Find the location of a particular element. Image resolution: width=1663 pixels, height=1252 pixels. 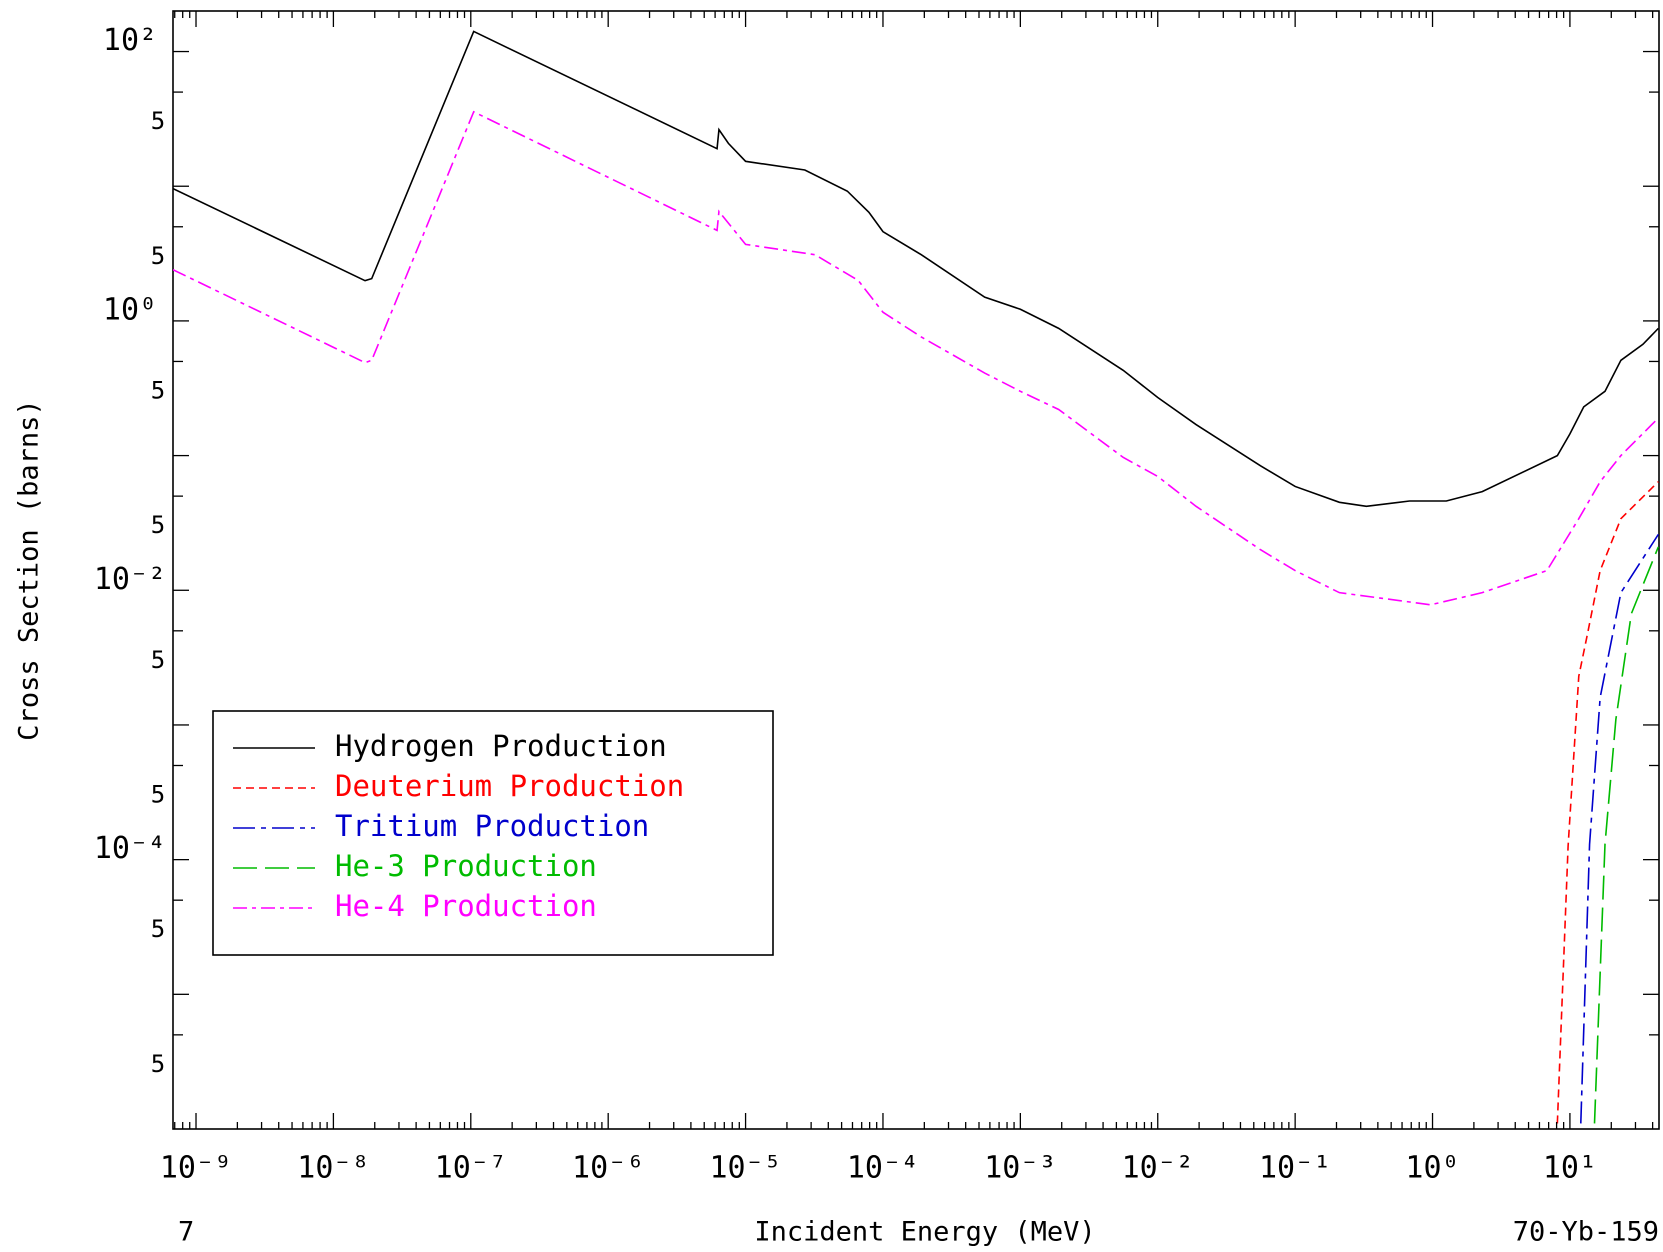

x-tick-label: 10⁻⁸ is located at coordinates (333, 1168).